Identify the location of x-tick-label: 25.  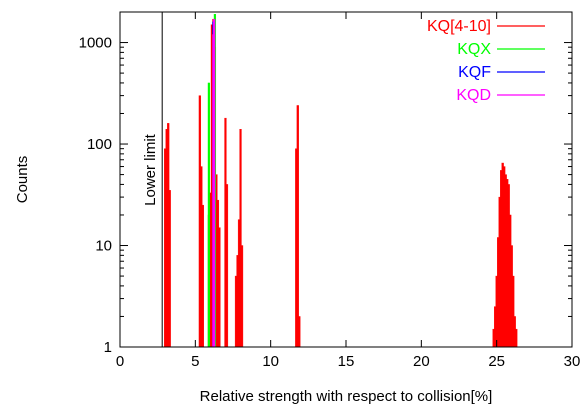
(496, 361).